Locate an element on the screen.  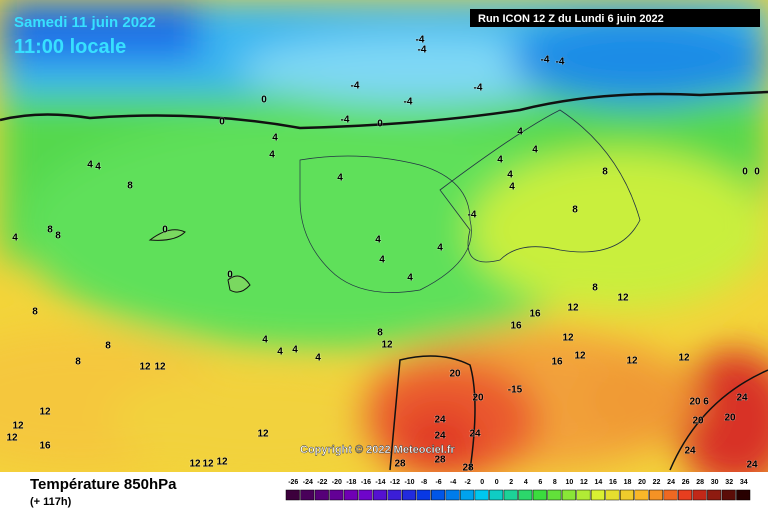
scale-label: 6 is located at coordinates (540, 482).